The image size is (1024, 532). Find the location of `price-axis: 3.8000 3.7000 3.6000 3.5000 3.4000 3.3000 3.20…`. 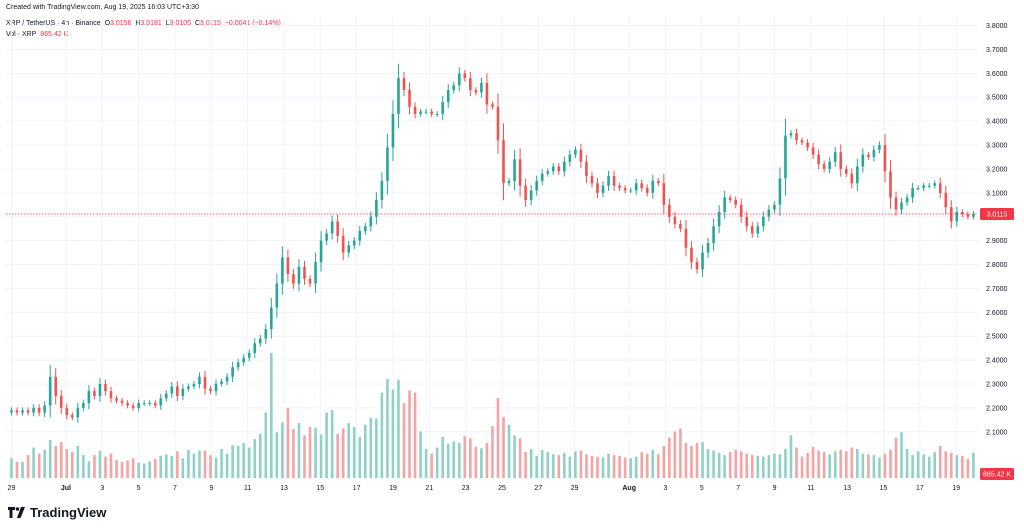

price-axis: 3.8000 3.7000 3.6000 3.5000 3.4000 3.3000 3.20… is located at coordinates (997, 229).